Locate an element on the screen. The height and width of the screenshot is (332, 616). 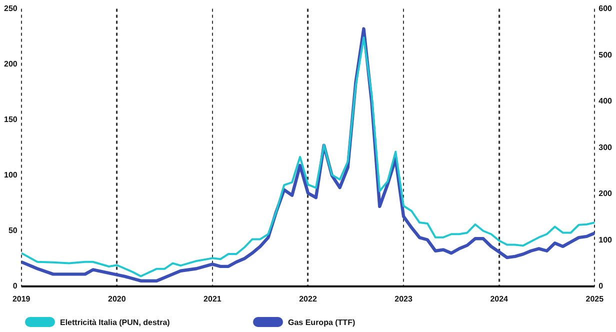
y-tick-label: 250 is located at coordinates (11, 9).